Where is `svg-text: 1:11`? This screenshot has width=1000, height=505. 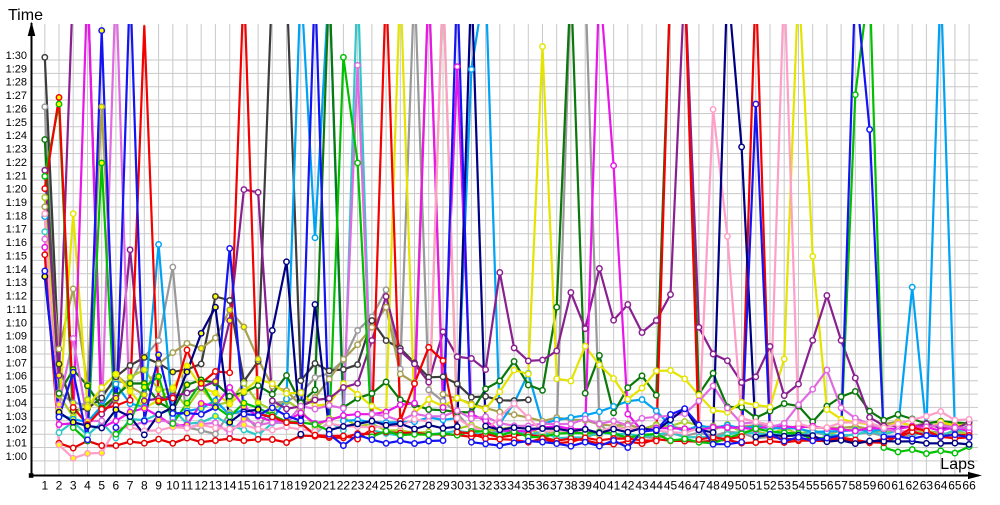 svg-text: 1:11 is located at coordinates (16, 310).